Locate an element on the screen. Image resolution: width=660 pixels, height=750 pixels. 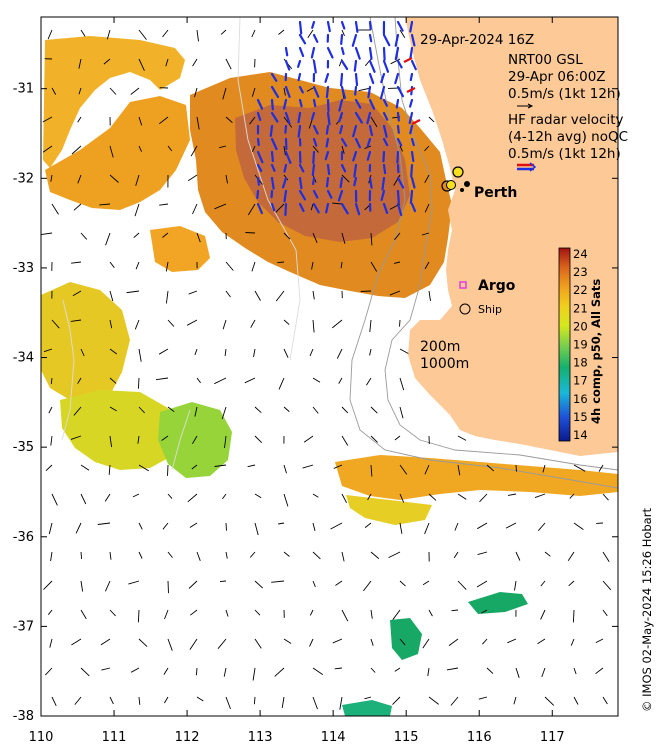
colorbar-tick-label: 20 is located at coordinates (580, 326).